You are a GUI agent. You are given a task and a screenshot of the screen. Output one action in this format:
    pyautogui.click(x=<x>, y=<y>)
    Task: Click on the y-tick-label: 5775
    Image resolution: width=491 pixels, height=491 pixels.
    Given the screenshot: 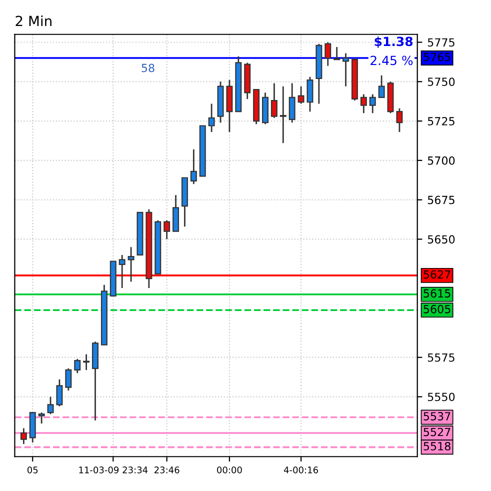 What is the action you would take?
    pyautogui.click(x=441, y=42)
    